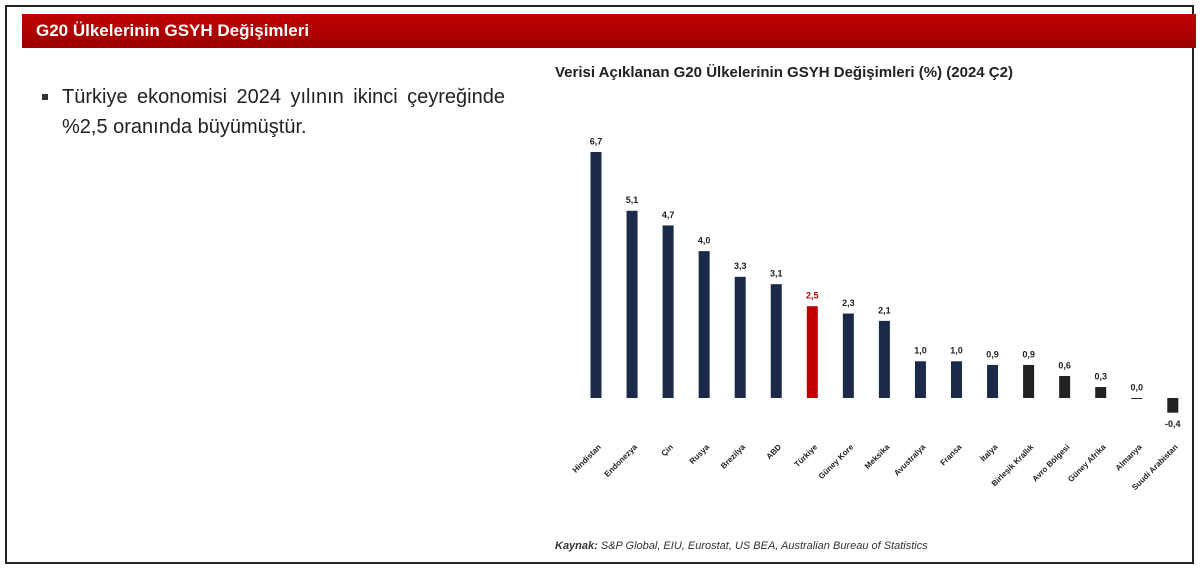 The width and height of the screenshot is (1204, 571). Describe the element at coordinates (989, 452) in the screenshot. I see `x-tick-label: İtalya` at that location.